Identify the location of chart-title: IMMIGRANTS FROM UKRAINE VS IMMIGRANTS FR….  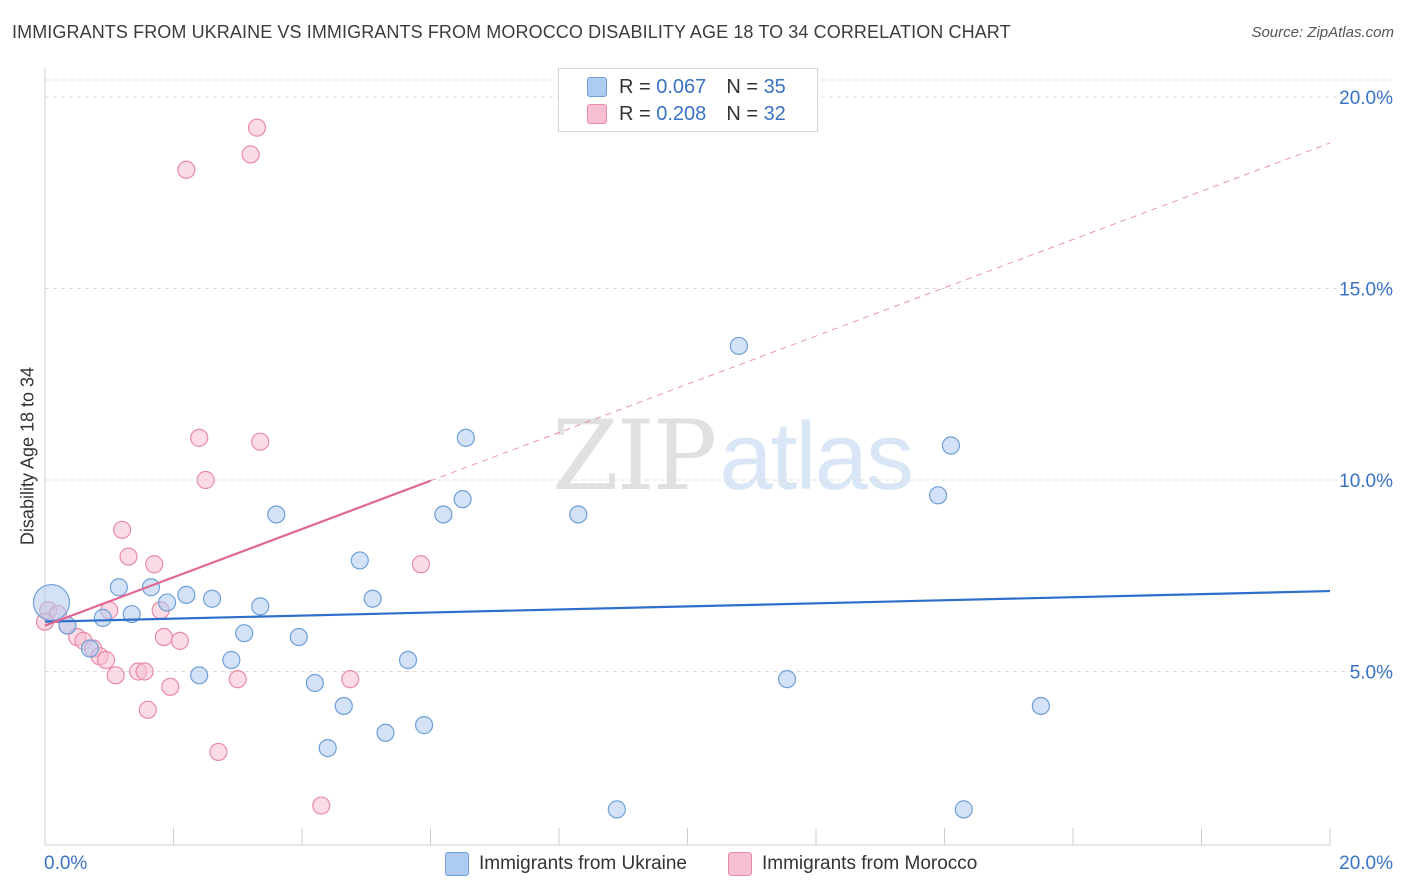
(511, 32).